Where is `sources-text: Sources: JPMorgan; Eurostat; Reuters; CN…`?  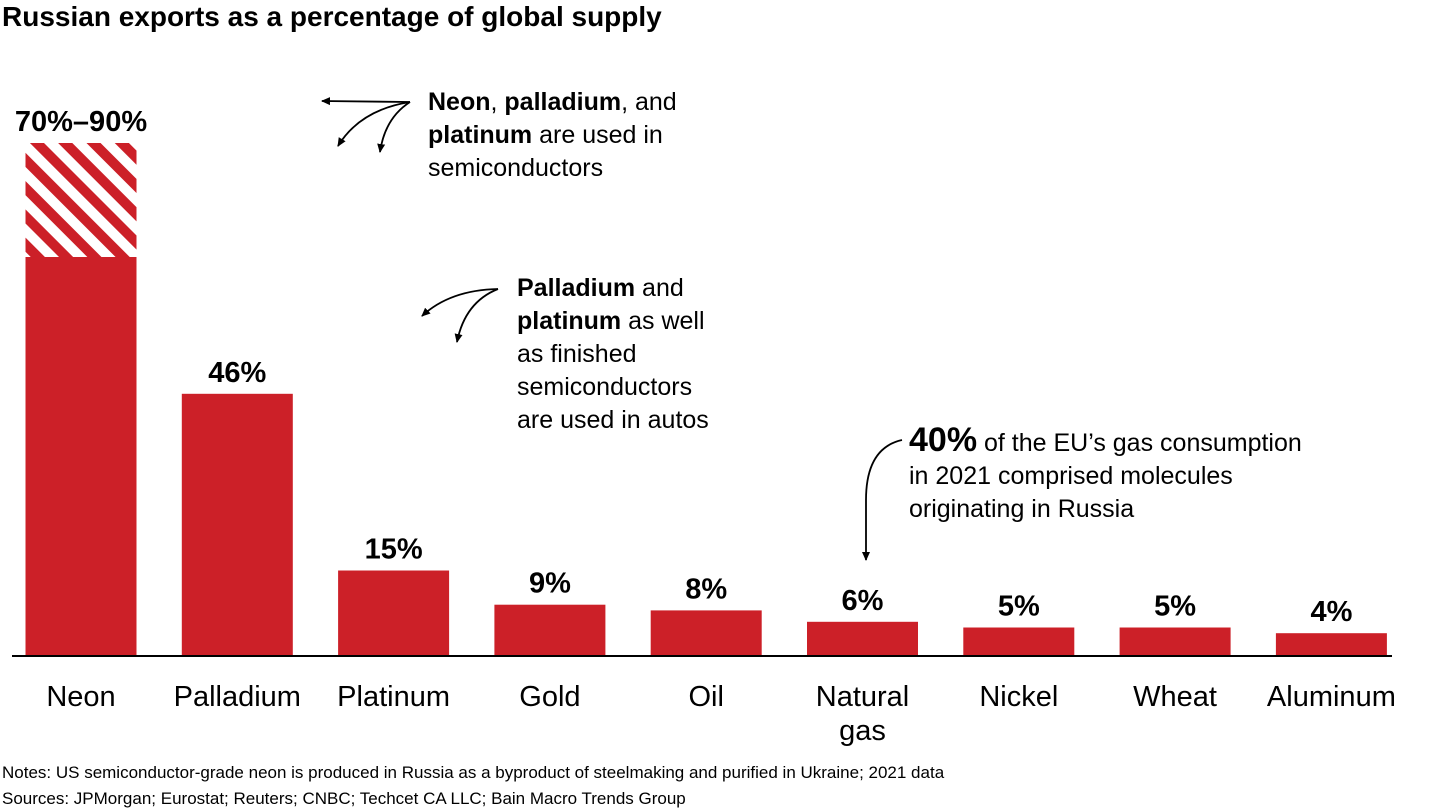 sources-text: Sources: JPMorgan; Eurostat; Reuters; CN… is located at coordinates (344, 798).